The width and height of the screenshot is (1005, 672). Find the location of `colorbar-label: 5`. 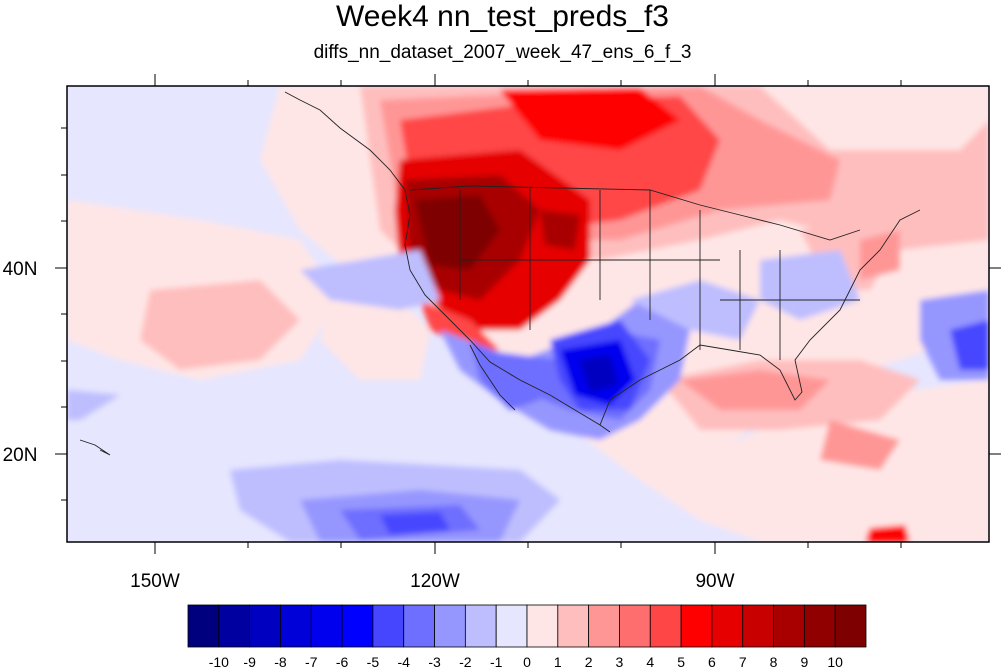

colorbar-label: 5 is located at coordinates (681, 662).